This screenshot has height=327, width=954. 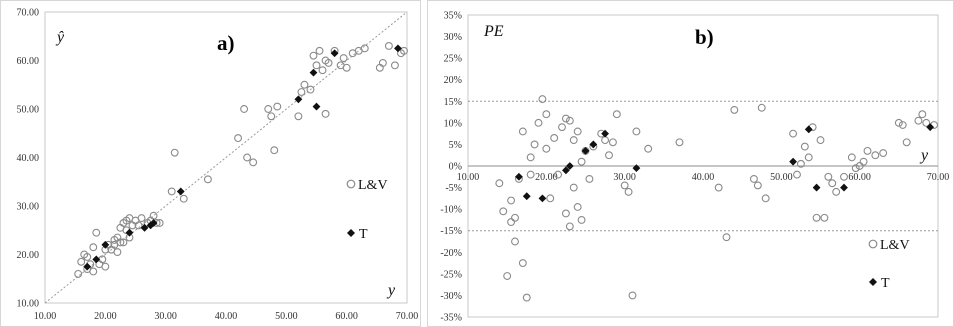 What do you see at coordinates (873, 282) in the screenshot?
I see `panel-b-legend-diamond-icon` at bounding box center [873, 282].